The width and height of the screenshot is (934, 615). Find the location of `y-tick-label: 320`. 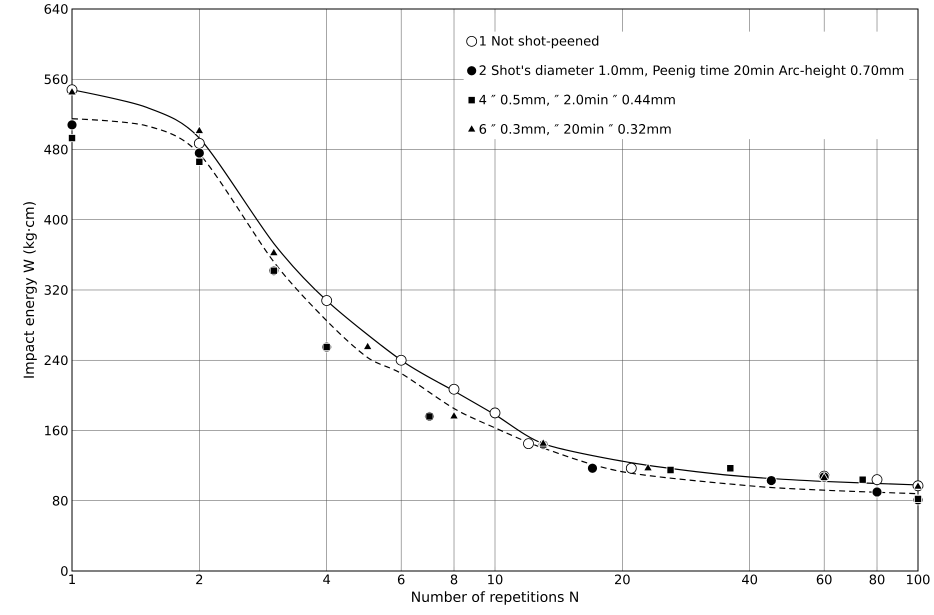

y-tick-label: 320 is located at coordinates (56, 290).